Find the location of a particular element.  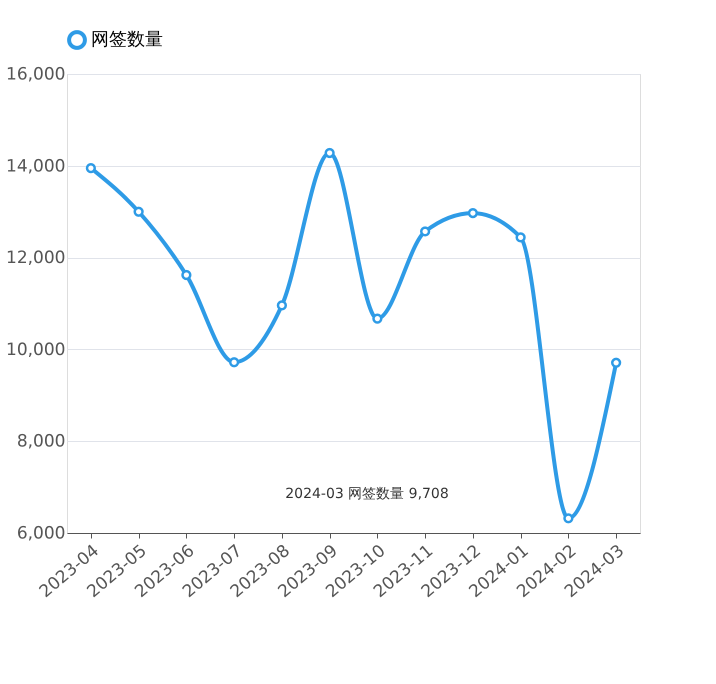

y-tick-label: 12,000 is located at coordinates (36, 258).